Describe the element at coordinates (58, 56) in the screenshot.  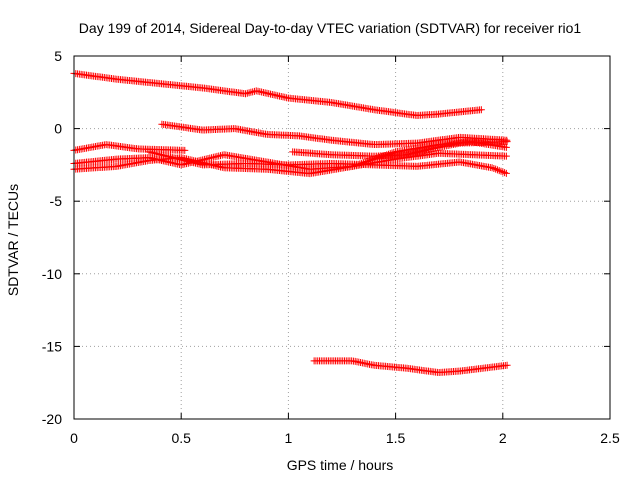
I see `y-tick-label: 5` at that location.